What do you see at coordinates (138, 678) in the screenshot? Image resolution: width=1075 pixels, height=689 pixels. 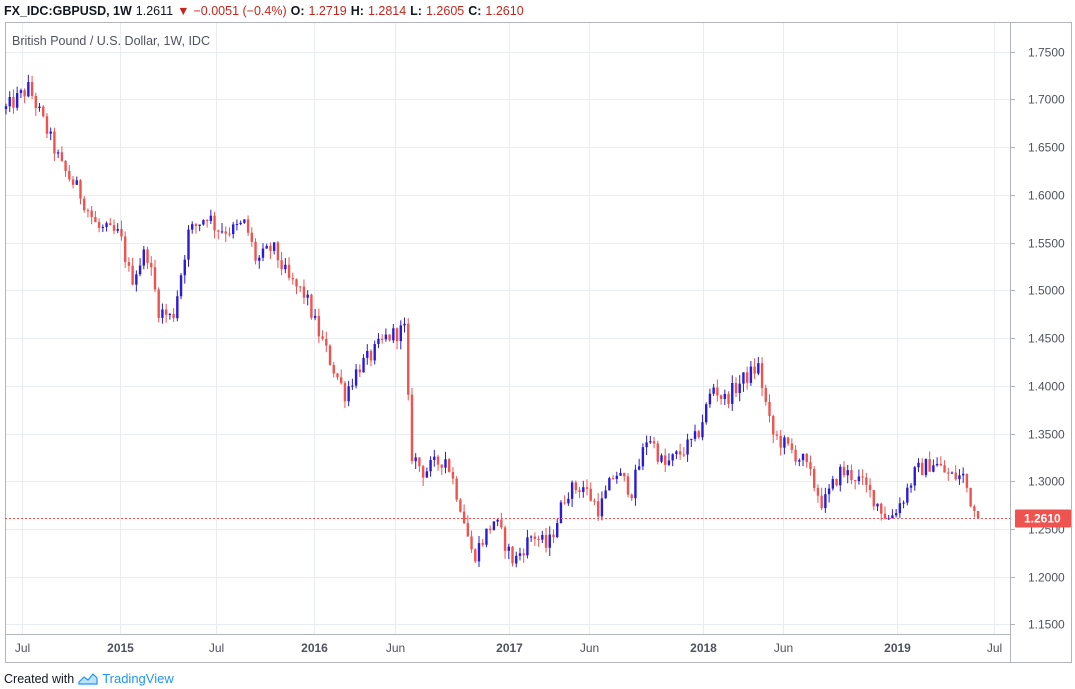 I see `tradingview-brand: TradingView` at bounding box center [138, 678].